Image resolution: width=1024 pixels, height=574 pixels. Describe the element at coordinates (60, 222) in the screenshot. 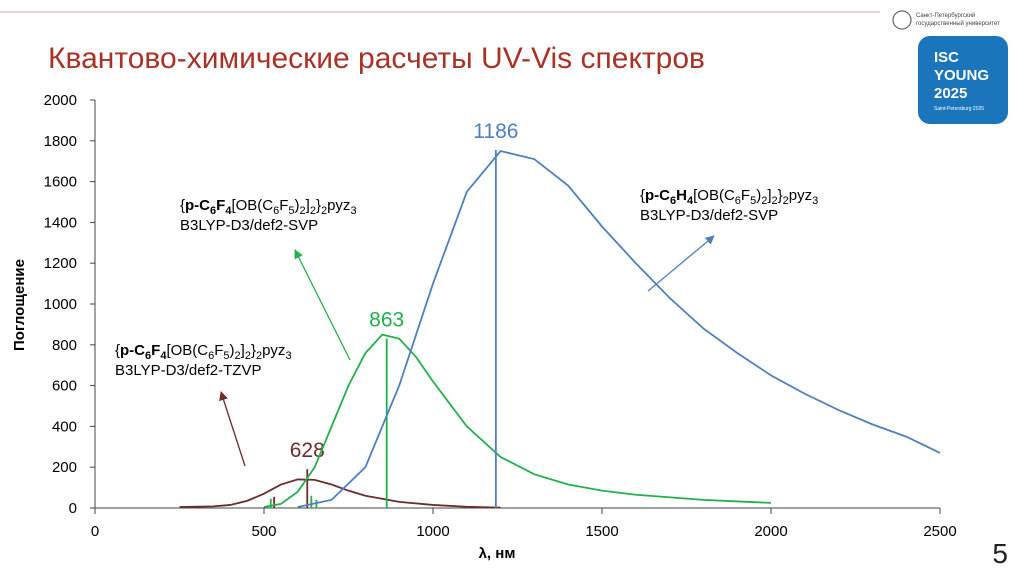

I see `y-tick-label: 1400` at that location.